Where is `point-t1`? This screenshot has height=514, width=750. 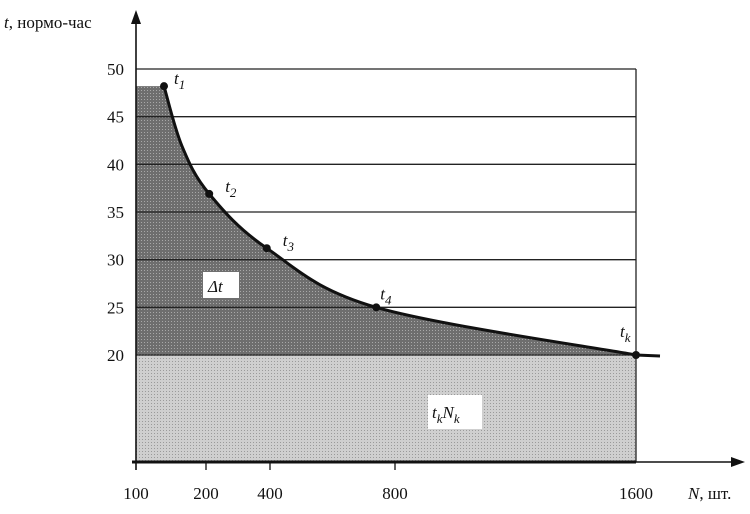 point-t1 is located at coordinates (164, 86).